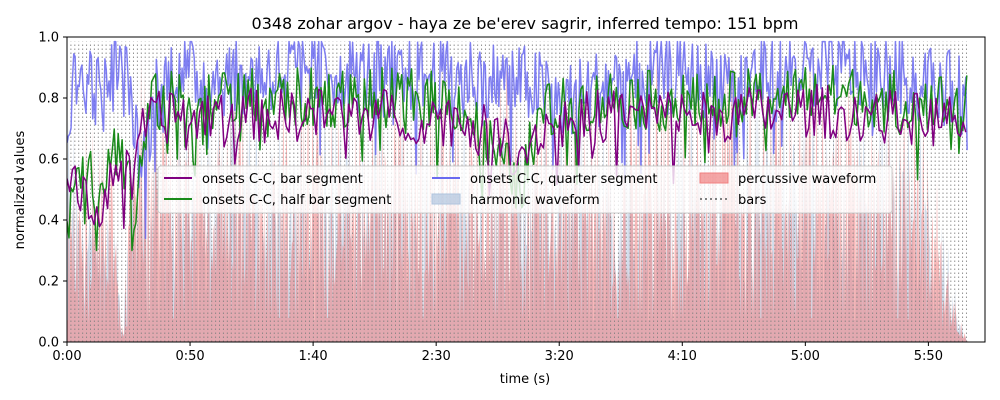  I want to click on legend-entry: harmonic waveform, so click(515, 200).